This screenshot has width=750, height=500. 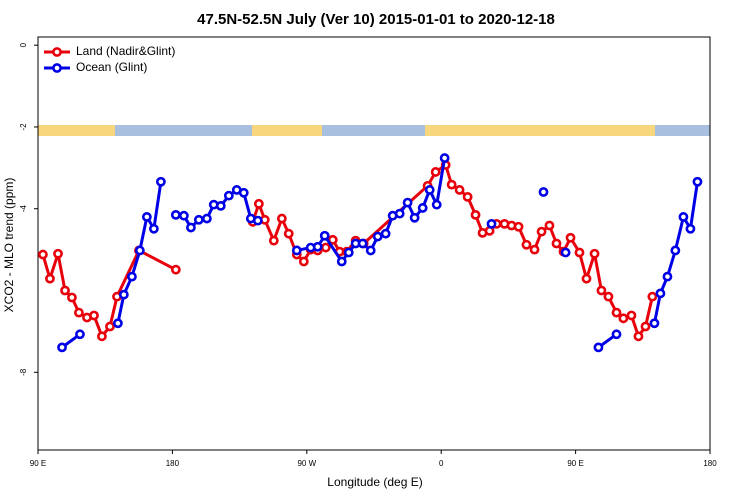 I want to click on y-tick-label: -8, so click(x=23, y=372).